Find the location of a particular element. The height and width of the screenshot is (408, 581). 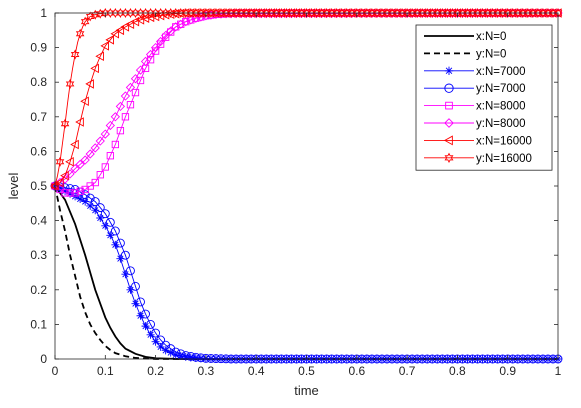

legend-box is located at coordinates (484, 97).